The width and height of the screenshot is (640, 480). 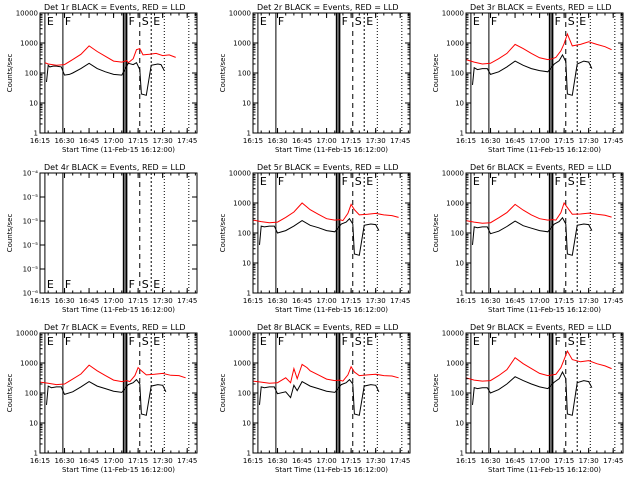 What do you see at coordinates (319, 236) in the screenshot?
I see `events-series-line` at bounding box center [319, 236].